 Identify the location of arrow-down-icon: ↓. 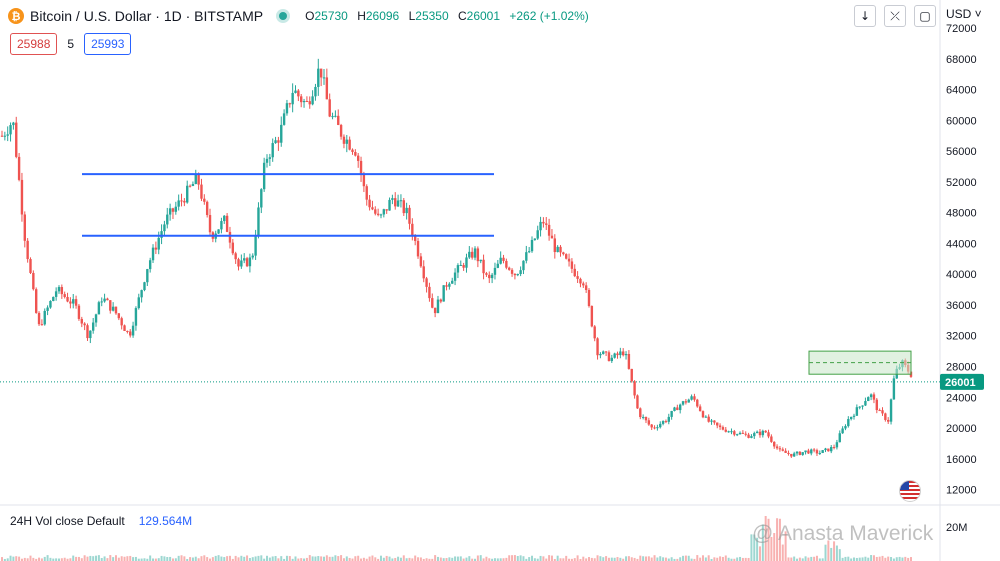
(865, 16).